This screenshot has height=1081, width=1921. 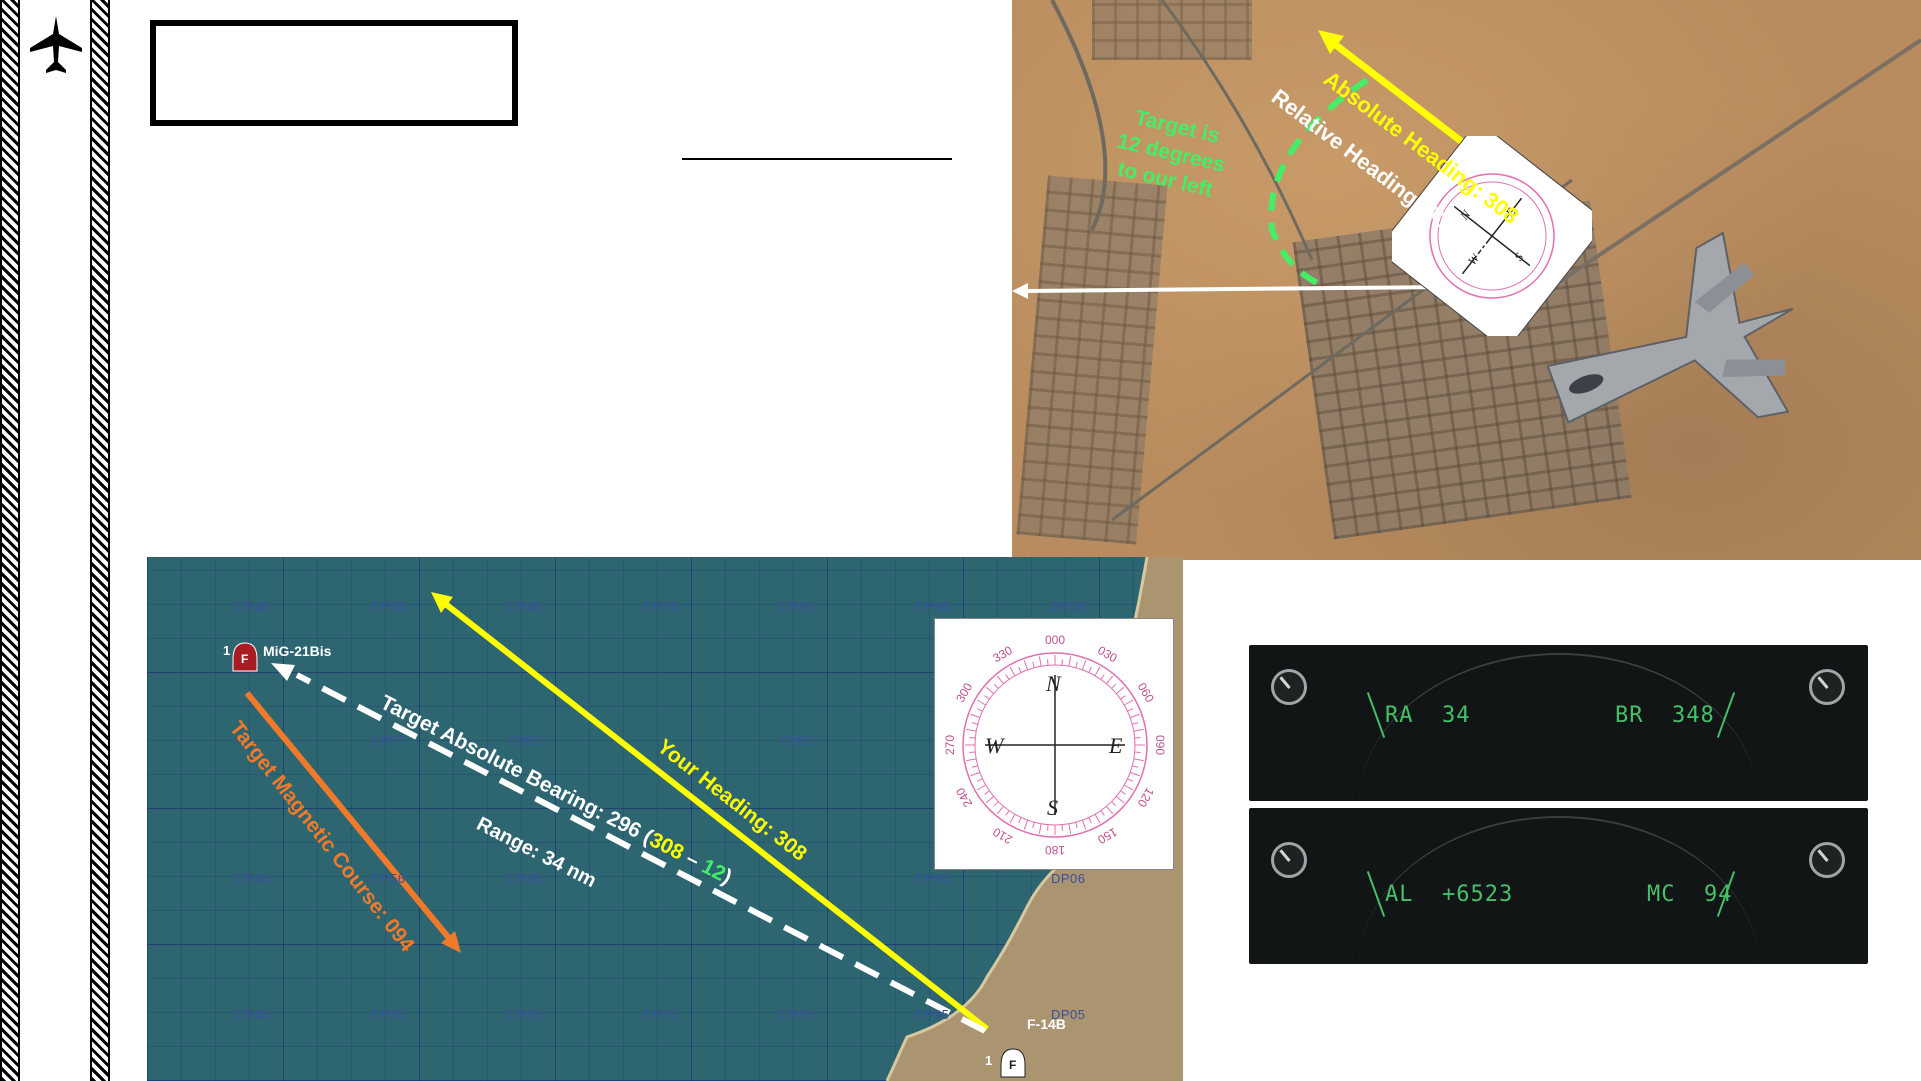 I want to click on compass-number: 090, so click(x=1160, y=745).